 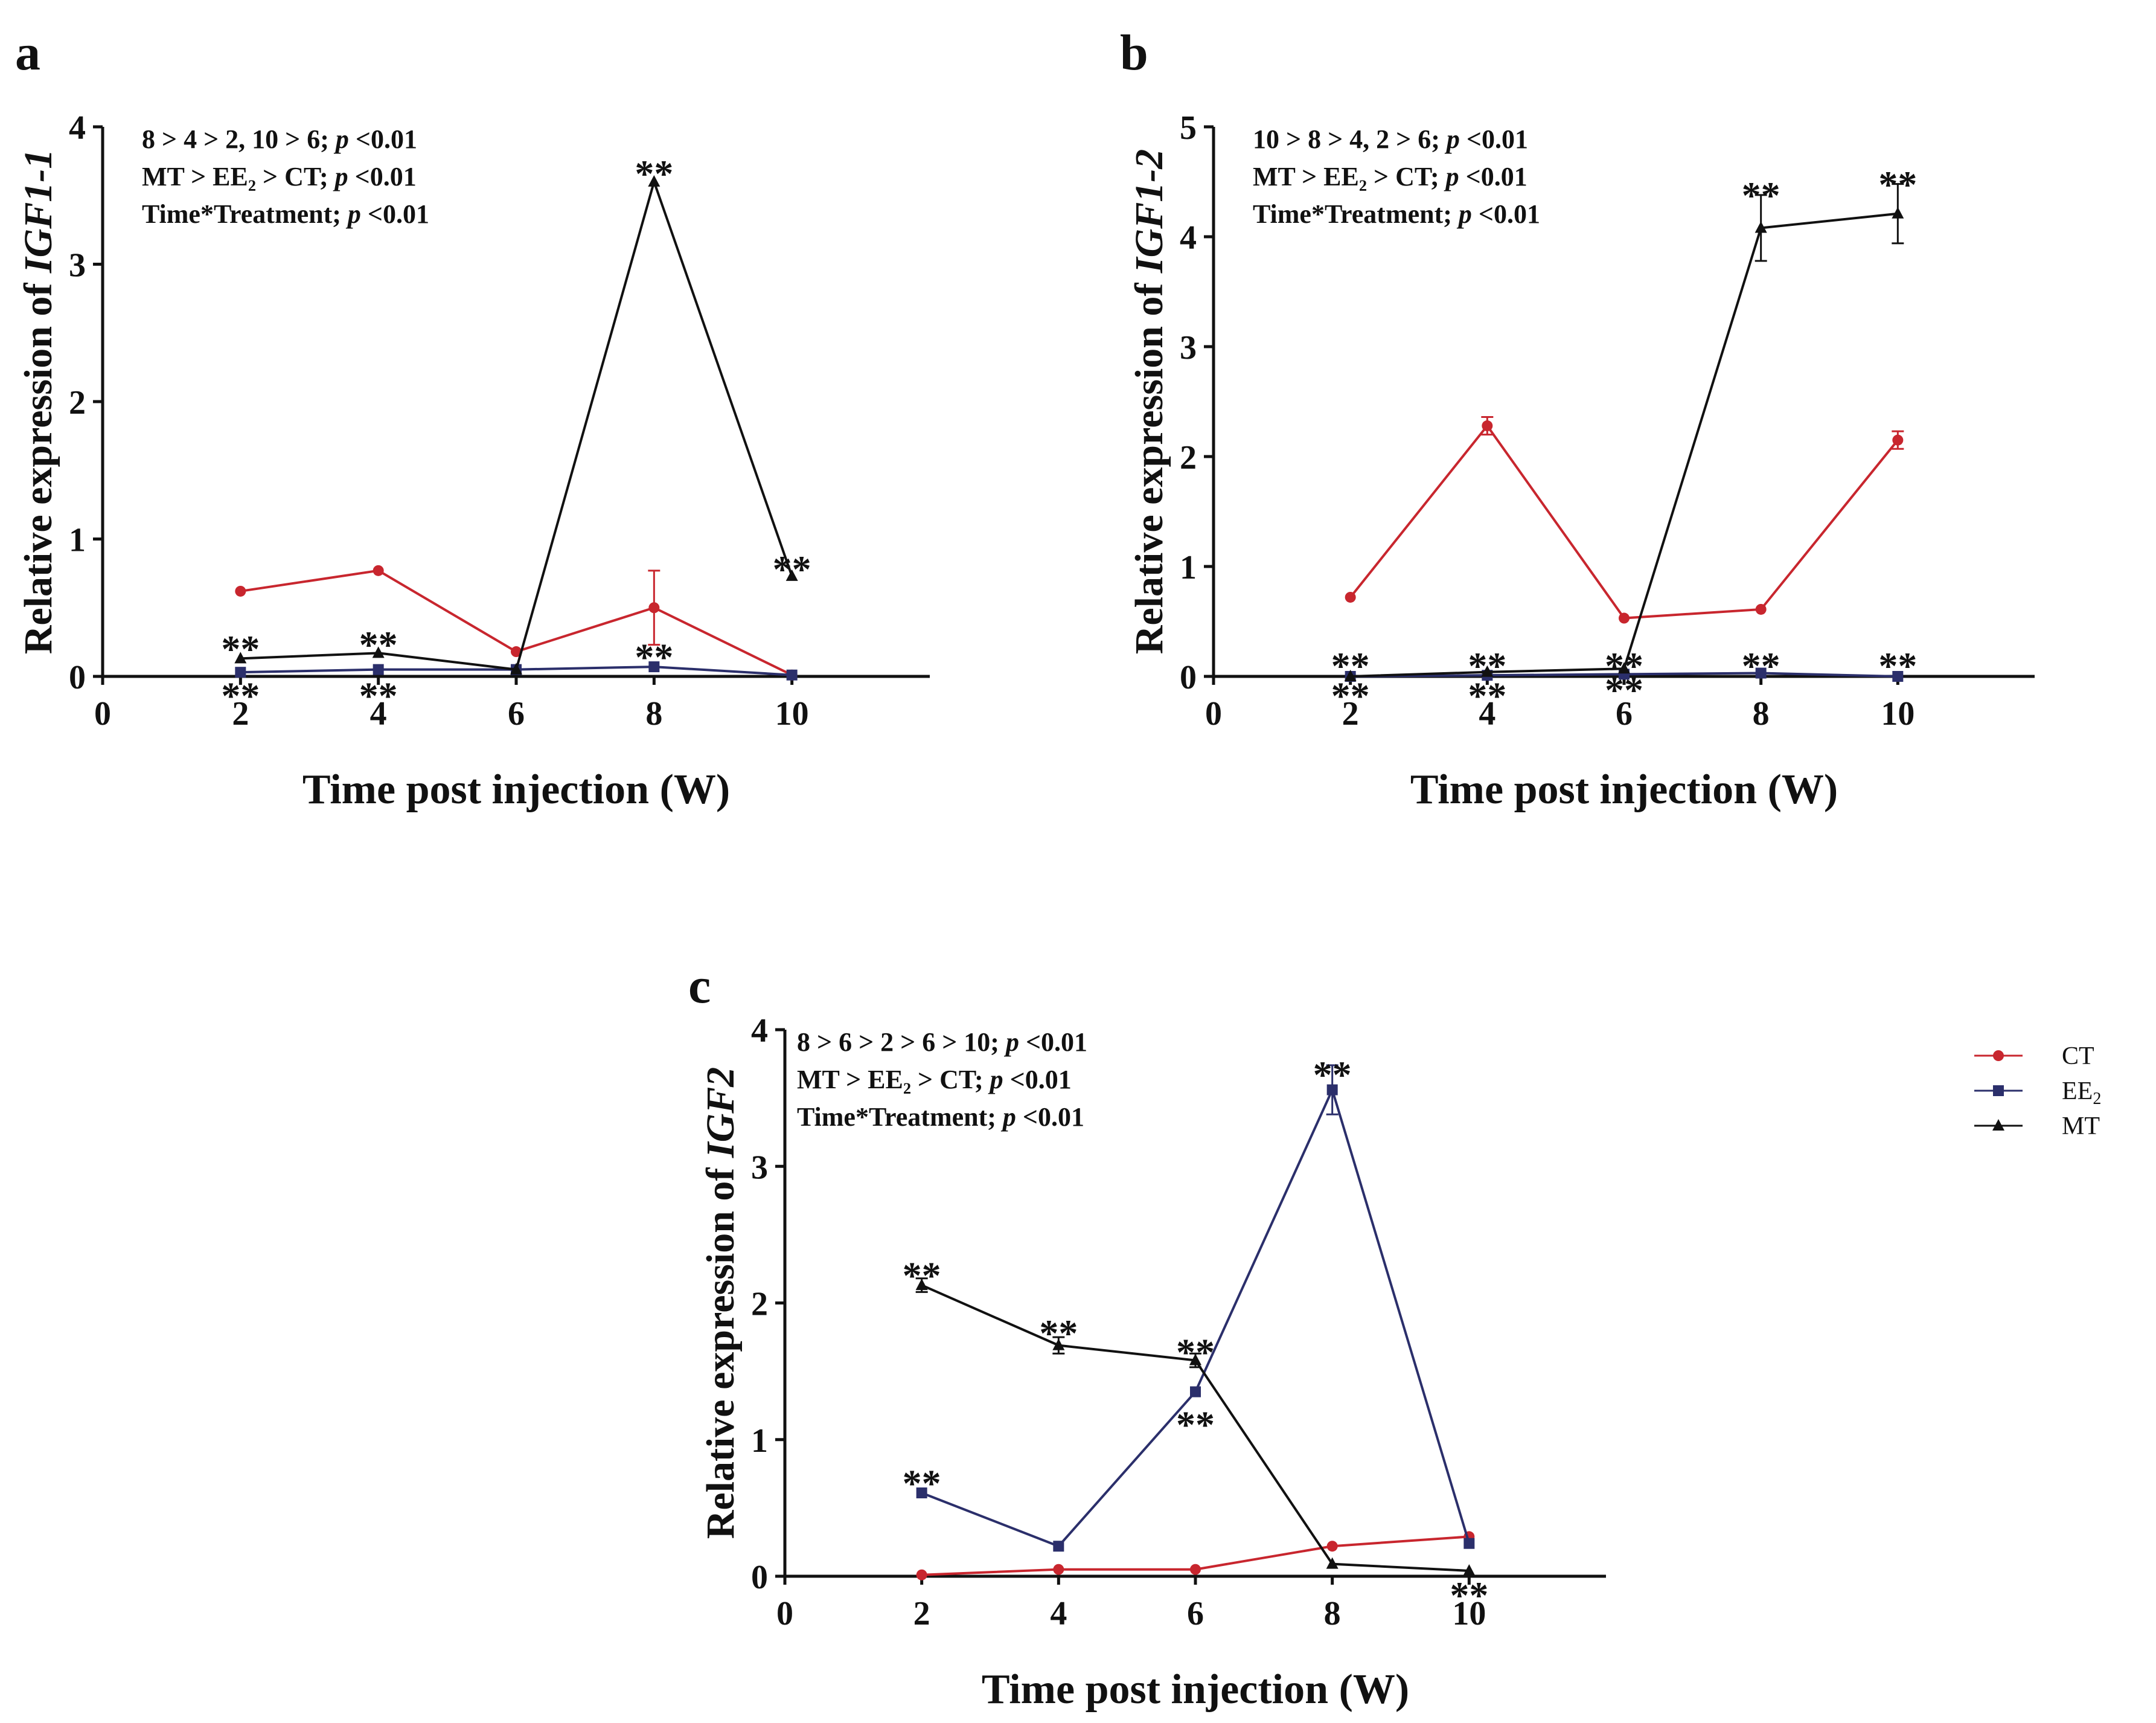 I want to click on stats-line: 10 > 8 > 4, 2 > 6; p <0.01, so click(x=1390, y=139).